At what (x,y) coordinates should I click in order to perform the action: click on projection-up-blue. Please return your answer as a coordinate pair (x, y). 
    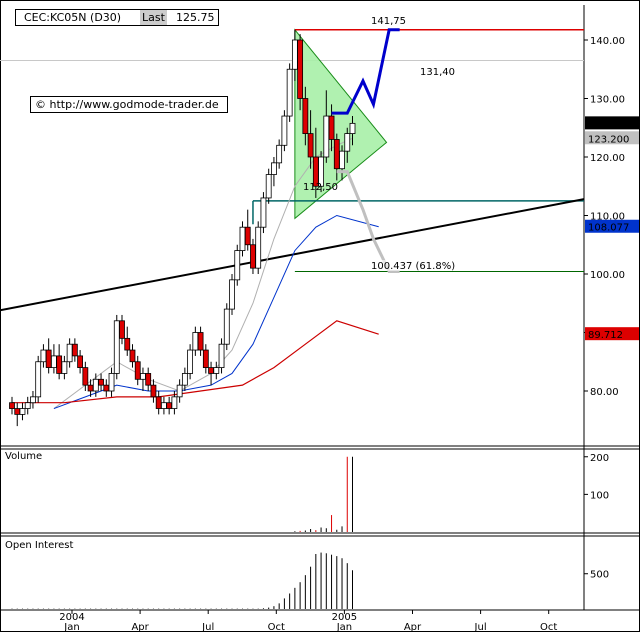
    Looking at the image, I should click on (365, 71).